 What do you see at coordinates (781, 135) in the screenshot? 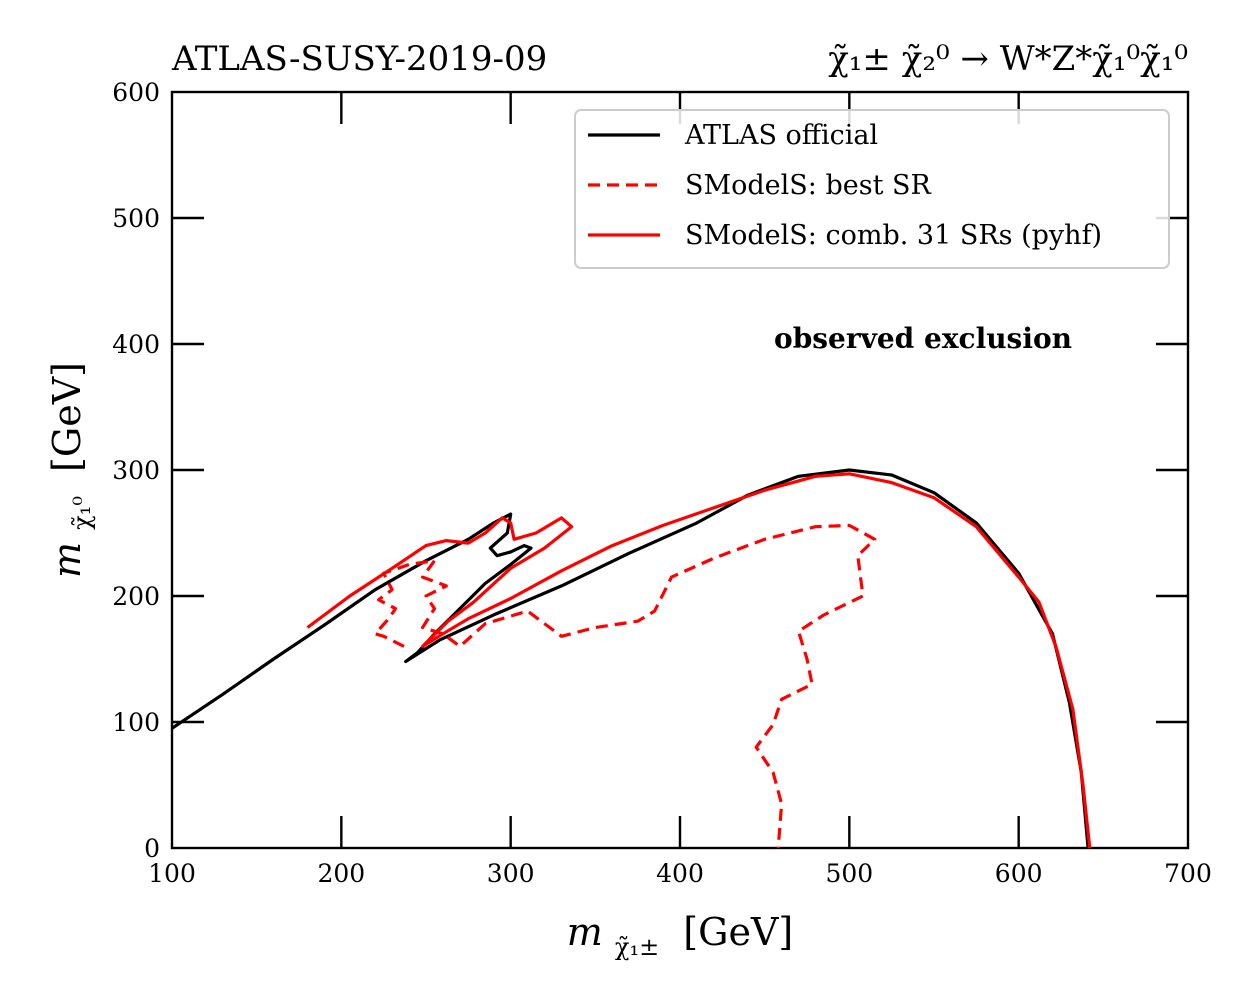
I see `legend-label-atlas: ATLAS official` at bounding box center [781, 135].